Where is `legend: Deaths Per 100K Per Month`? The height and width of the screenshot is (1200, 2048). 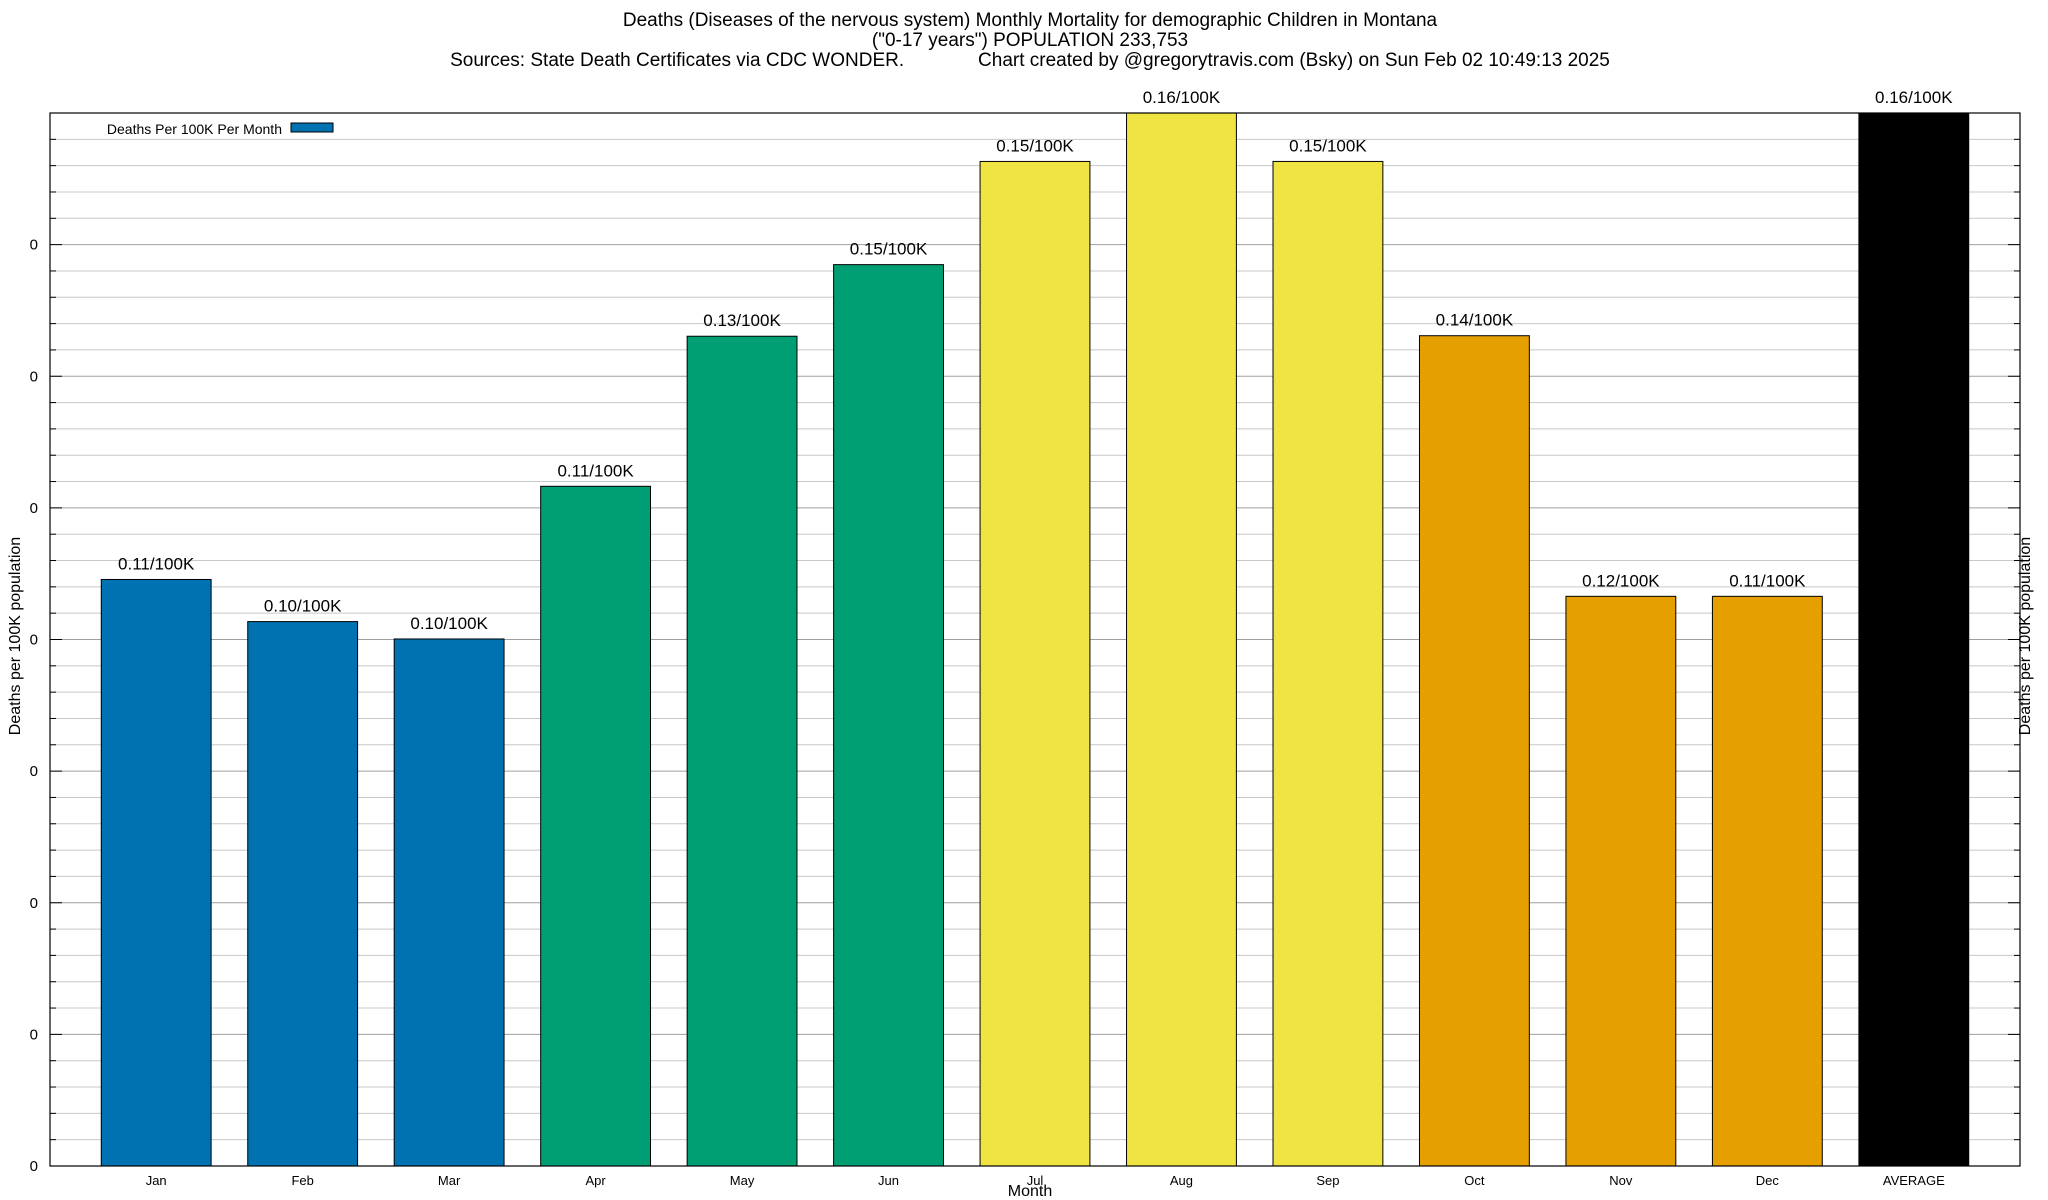 legend: Deaths Per 100K Per Month is located at coordinates (220, 129).